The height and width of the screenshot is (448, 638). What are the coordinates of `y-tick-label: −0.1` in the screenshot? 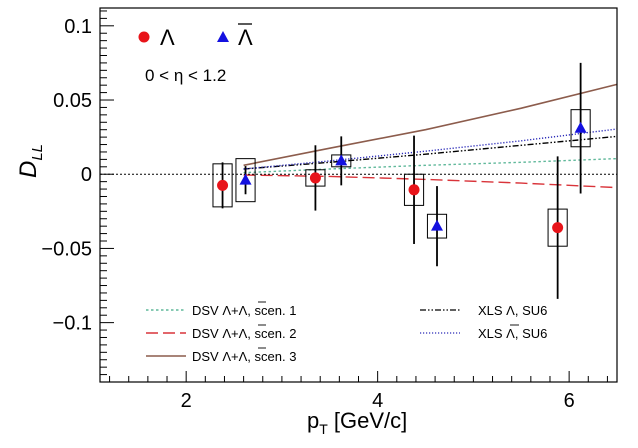 It's located at (72, 324).